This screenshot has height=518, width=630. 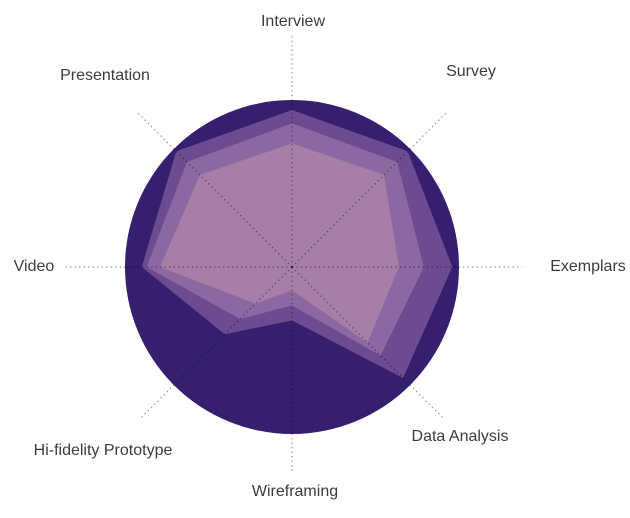 What do you see at coordinates (588, 266) in the screenshot?
I see `axis-label-exemplars: Exemplars` at bounding box center [588, 266].